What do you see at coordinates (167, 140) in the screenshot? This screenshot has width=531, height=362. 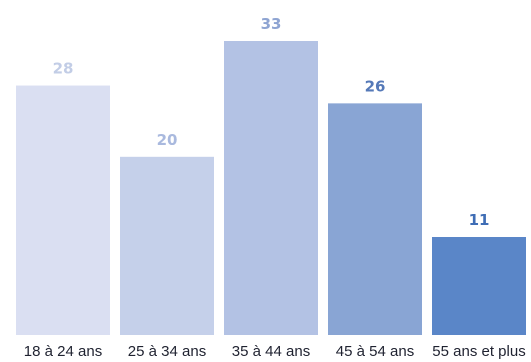 I see `value-label-2: 20` at bounding box center [167, 140].